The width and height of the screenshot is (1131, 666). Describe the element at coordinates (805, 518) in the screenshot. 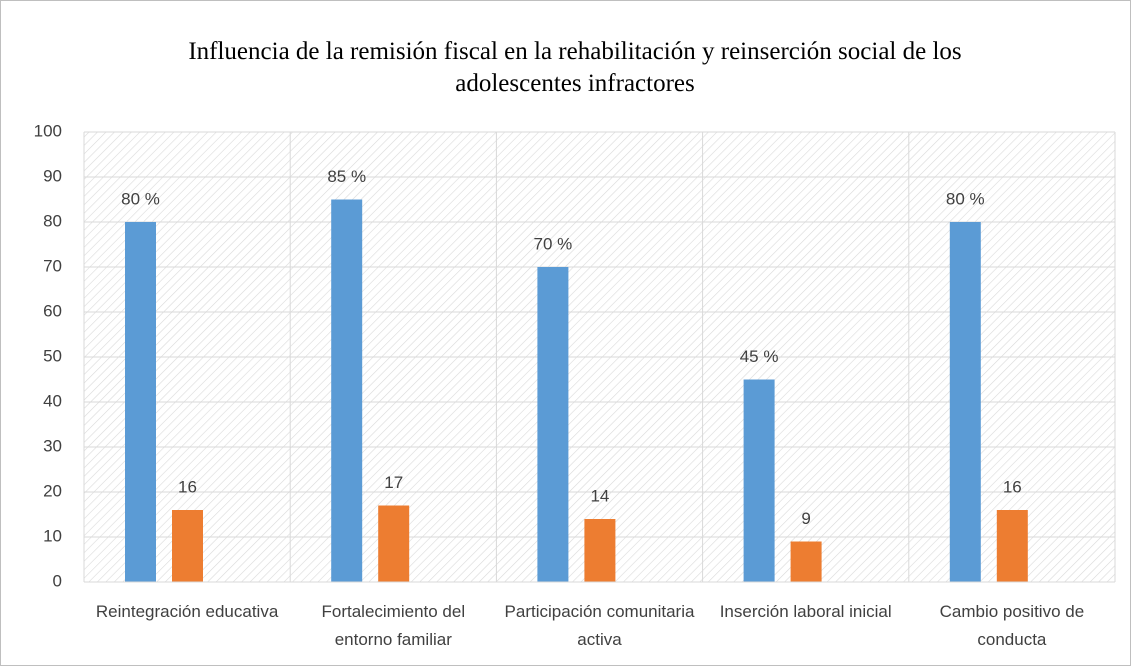

I see `data-label: 9` at that location.